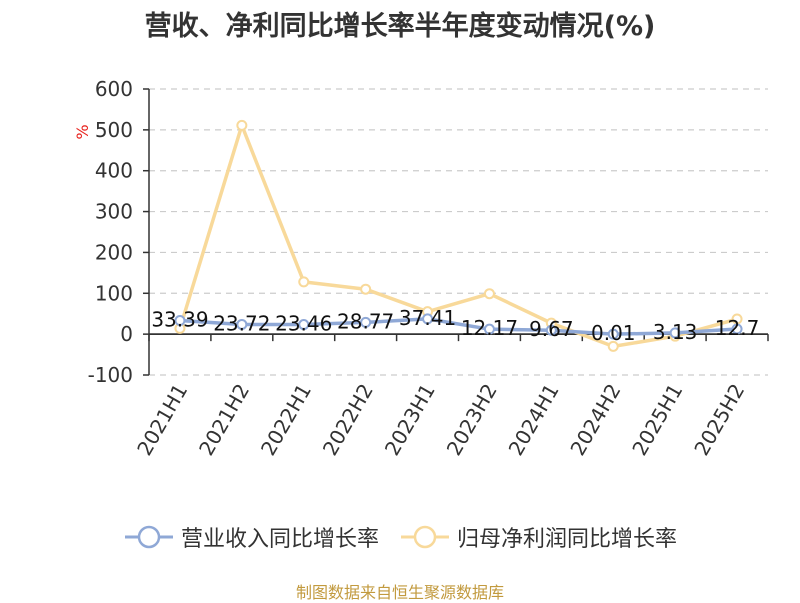  Describe the element at coordinates (114, 89) in the screenshot. I see `y-tick-label: 600` at that location.